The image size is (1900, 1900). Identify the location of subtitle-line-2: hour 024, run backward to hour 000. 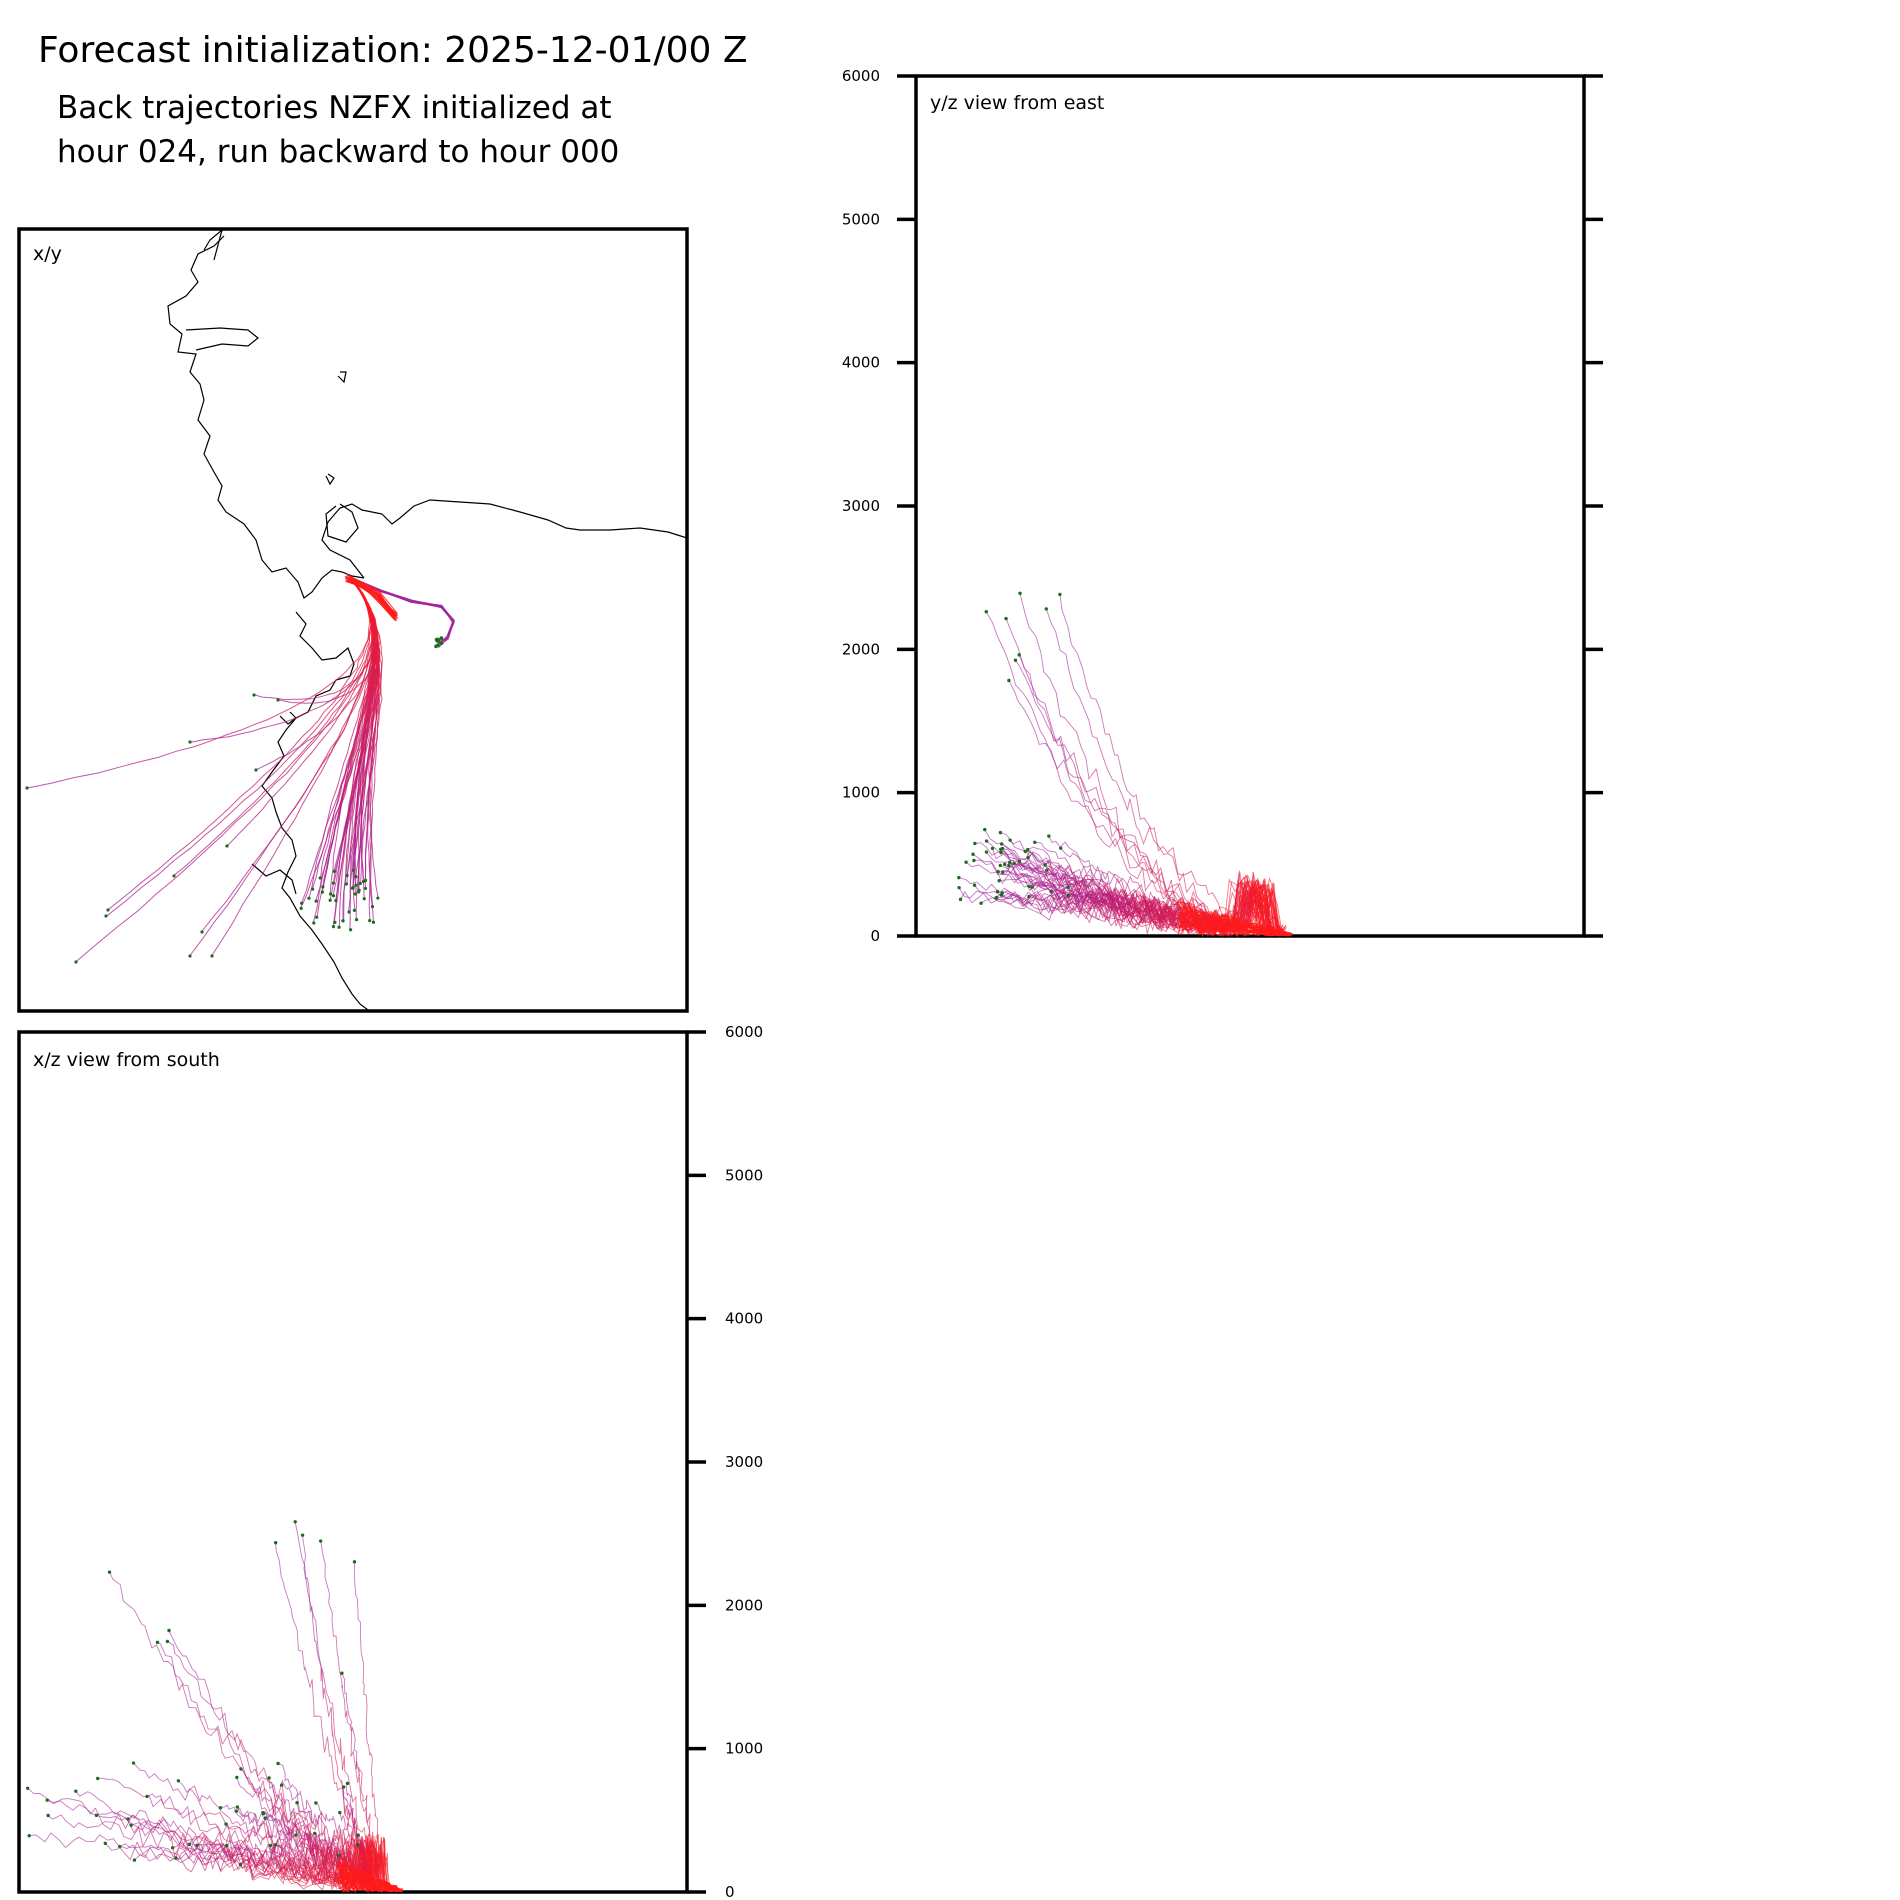
(338, 152).